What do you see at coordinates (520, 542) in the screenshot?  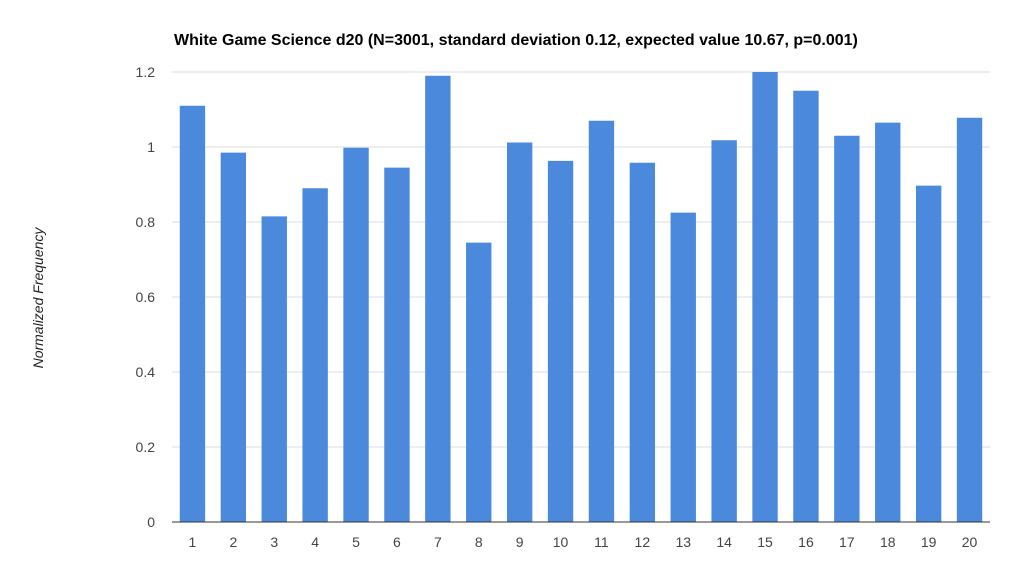 I see `x-tick-label: 9` at bounding box center [520, 542].